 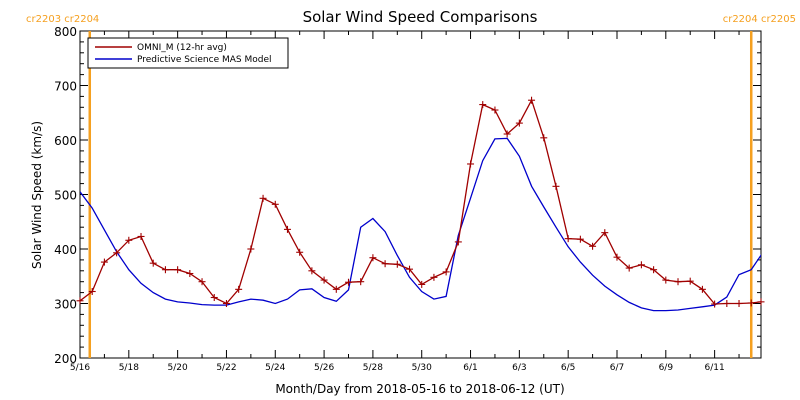 I want to click on y-tick-label: 200, so click(x=65, y=359).